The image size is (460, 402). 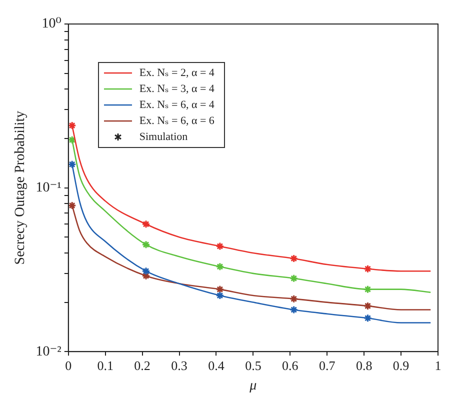 What do you see at coordinates (290, 365) in the screenshot?
I see `x-tick-label: 0.6` at bounding box center [290, 365].